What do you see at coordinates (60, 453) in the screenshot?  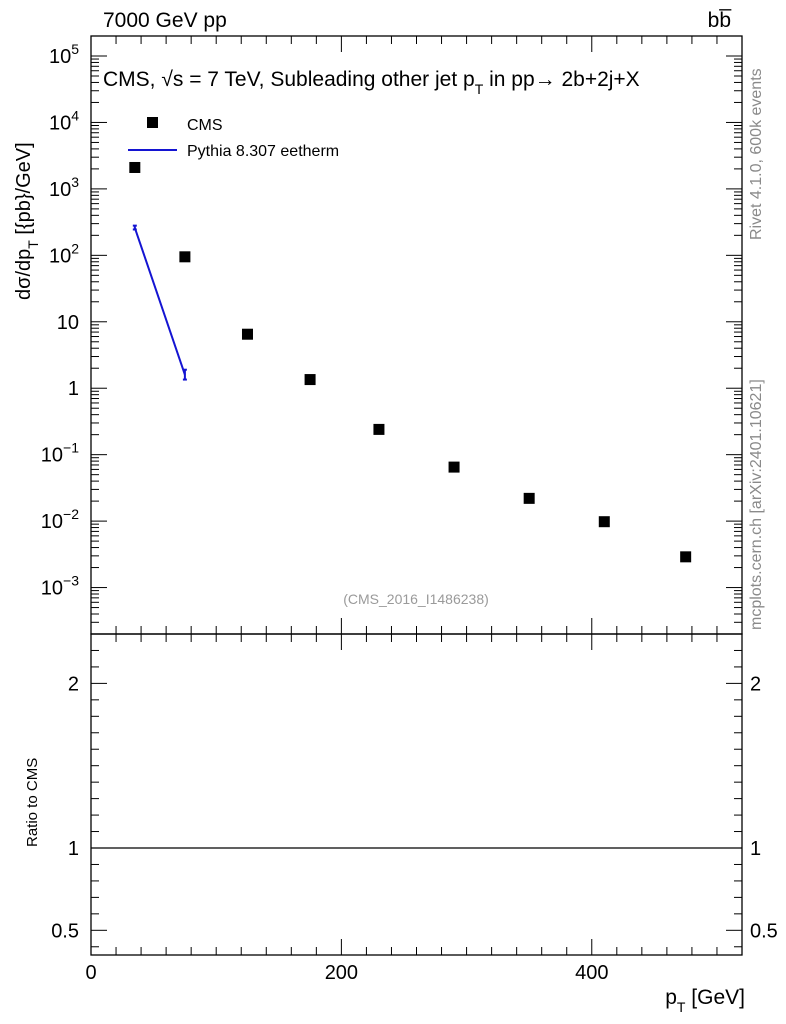 I see `y-tick-label: 10⁻¹` at bounding box center [60, 453].